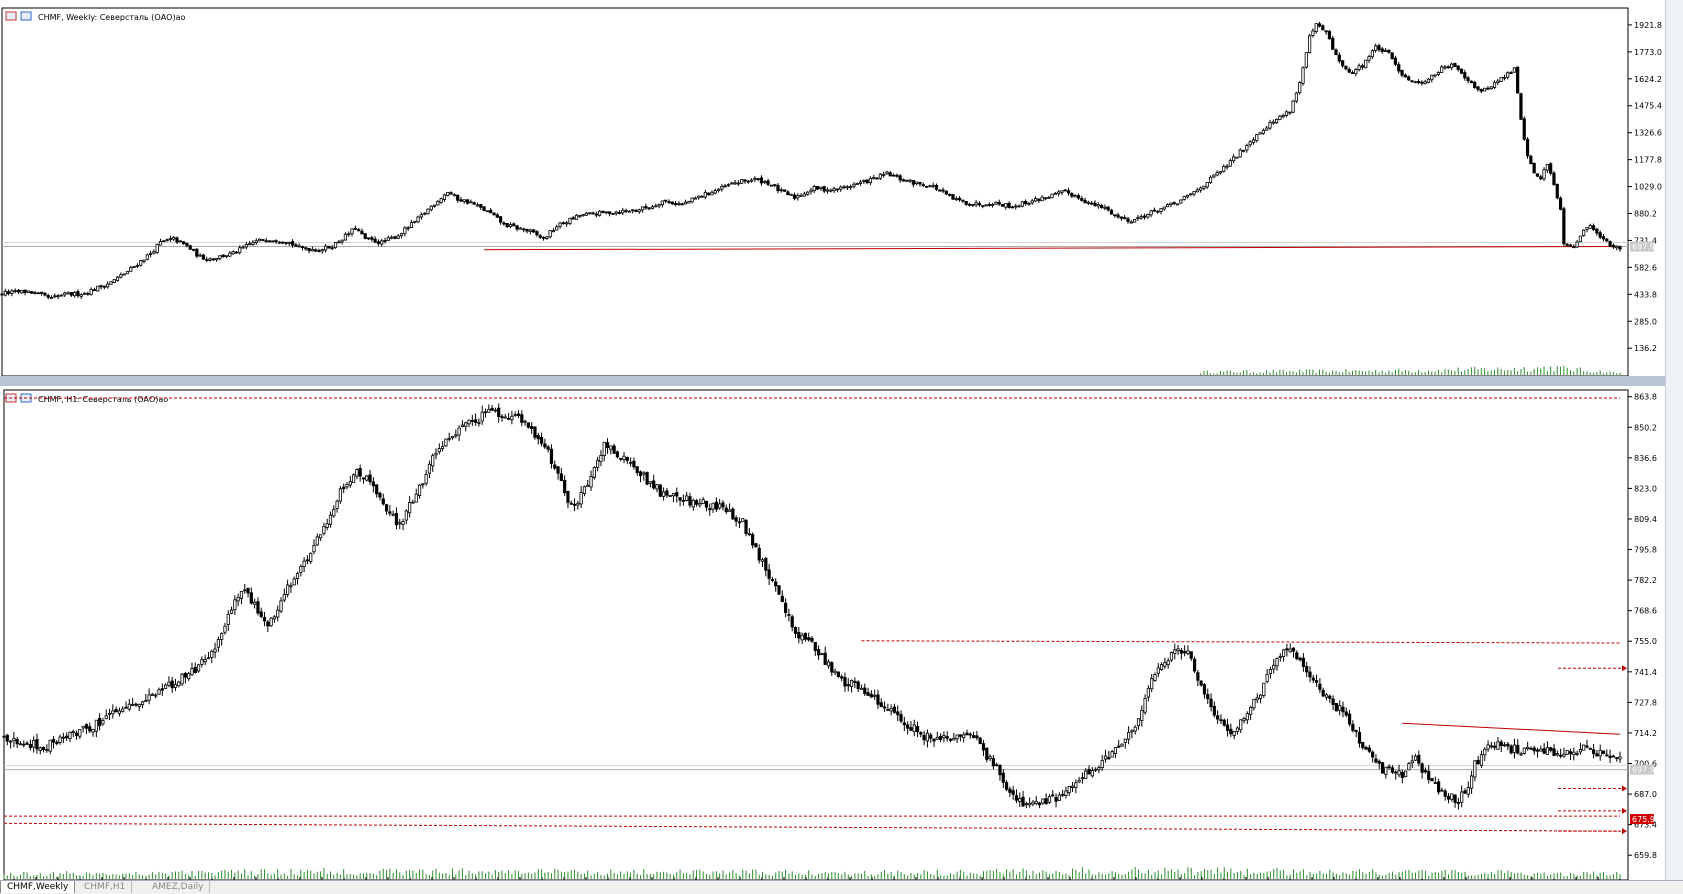 Image resolution: width=1683 pixels, height=894 pixels. I want to click on y-tick-label: 285.0, so click(1645, 321).